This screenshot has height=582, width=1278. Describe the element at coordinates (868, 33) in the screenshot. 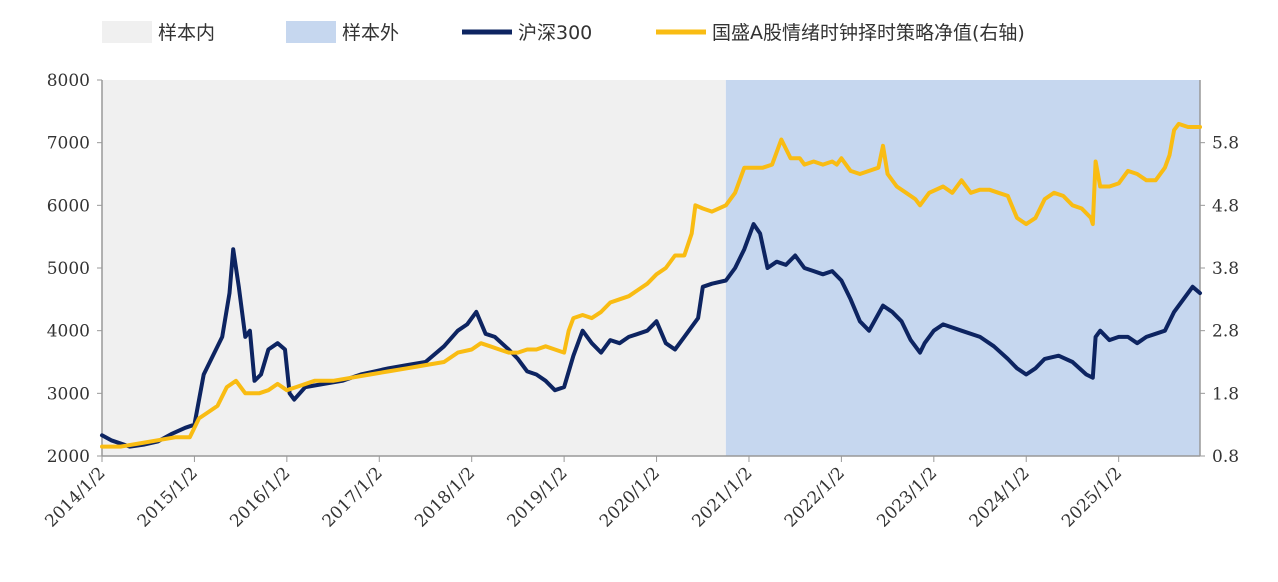

I see `legend-label-strategy: 国盛A股情绪时钟择时策略净值(右轴)` at that location.